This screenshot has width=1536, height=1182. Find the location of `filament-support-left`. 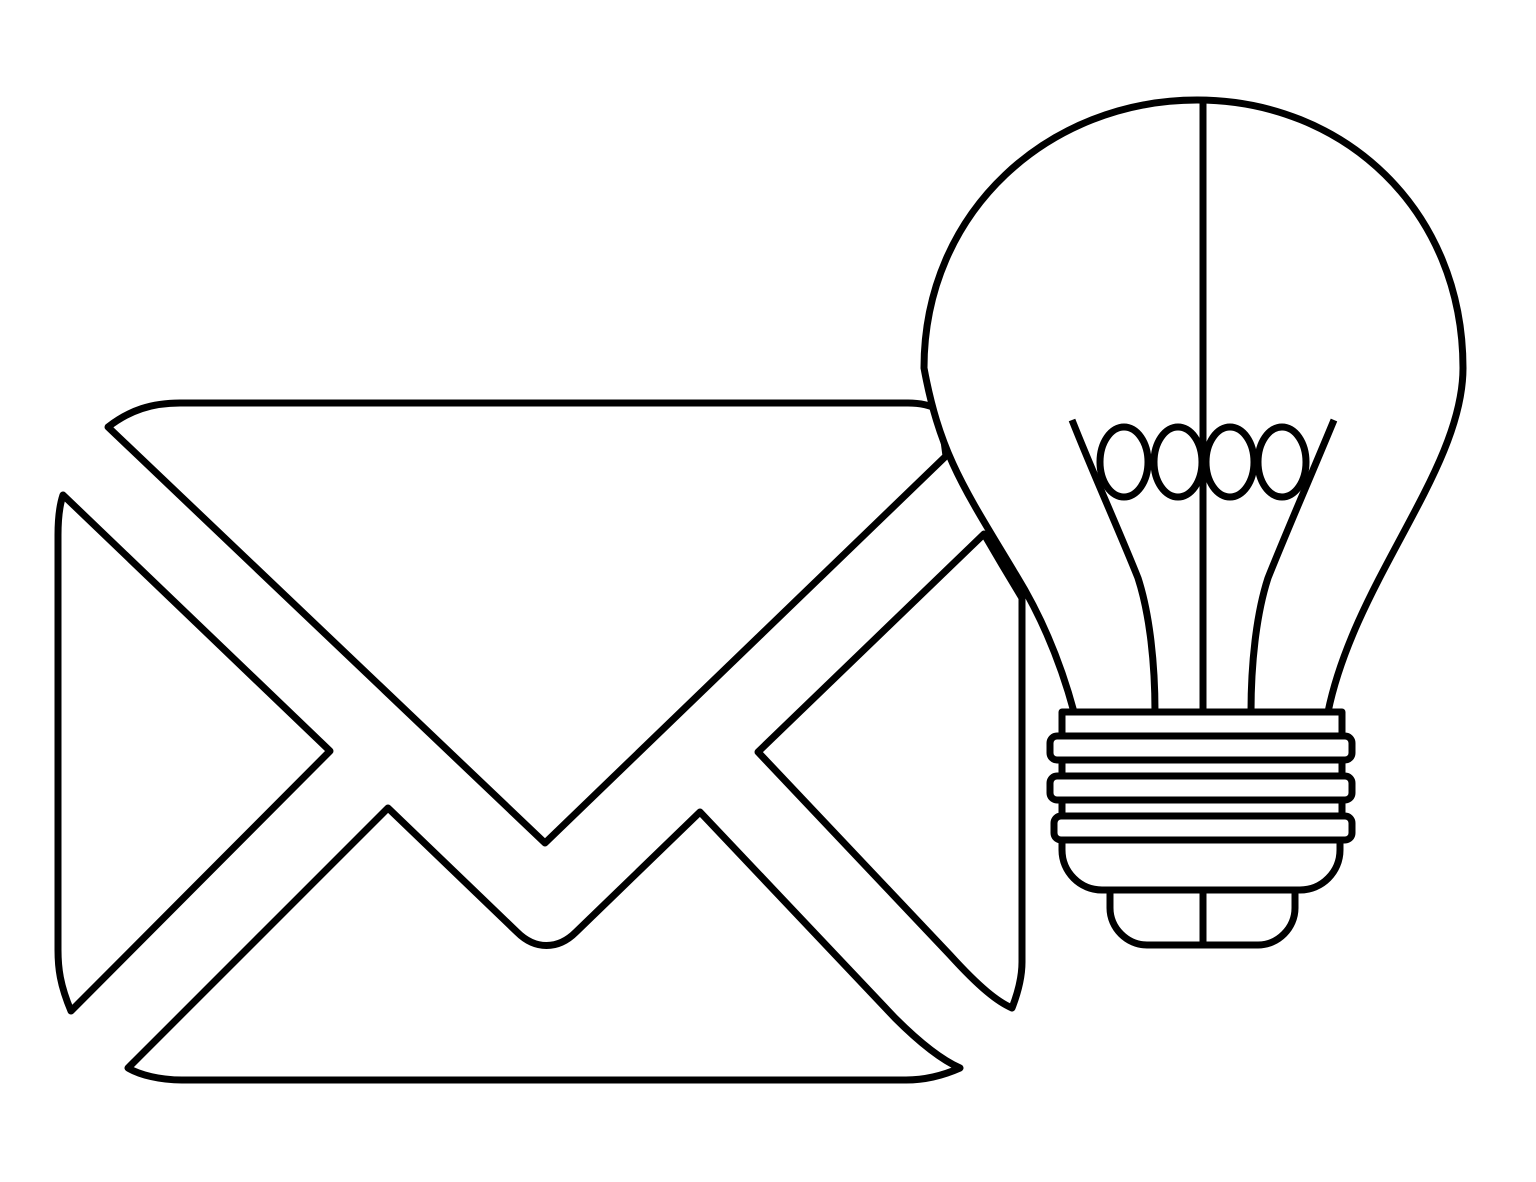

filament-support-left is located at coordinates (1113, 565).